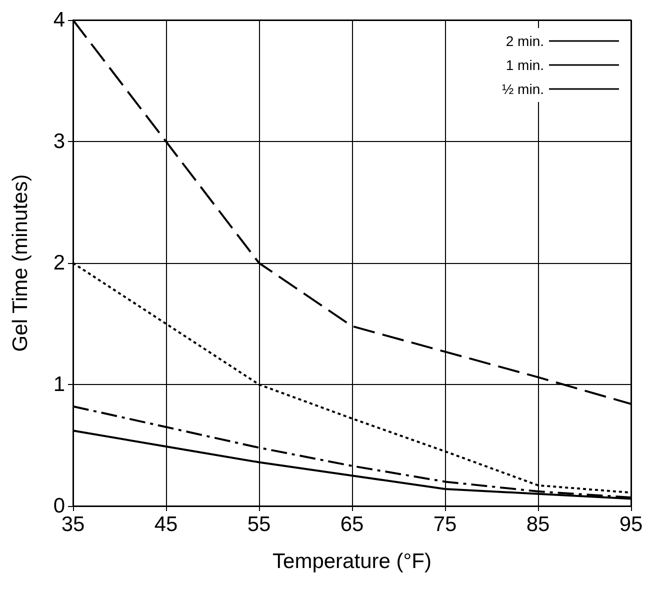 The width and height of the screenshot is (655, 609). Describe the element at coordinates (20, 263) in the screenshot. I see `y-axis-title: Gel Time (minutes)` at that location.